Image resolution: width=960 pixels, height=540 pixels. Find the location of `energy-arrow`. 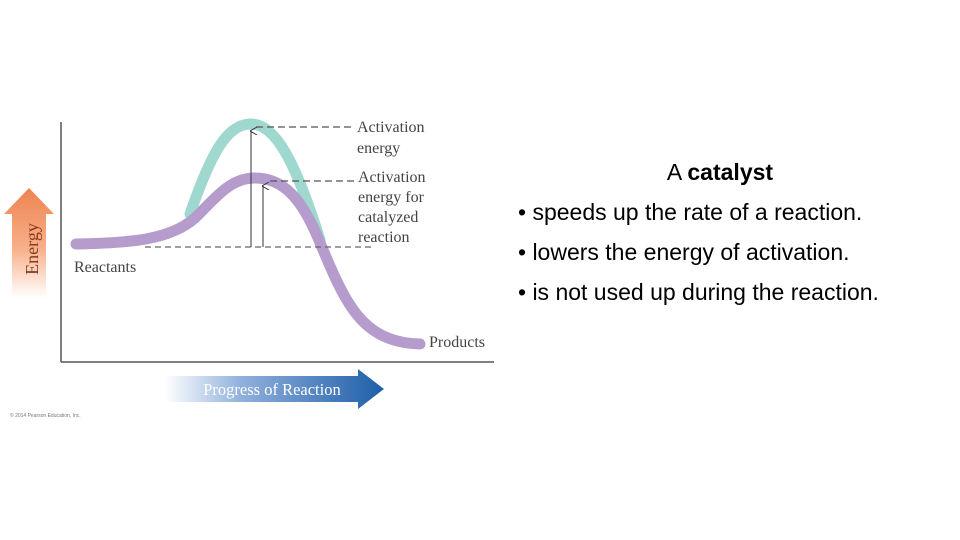

energy-arrow is located at coordinates (29, 243).